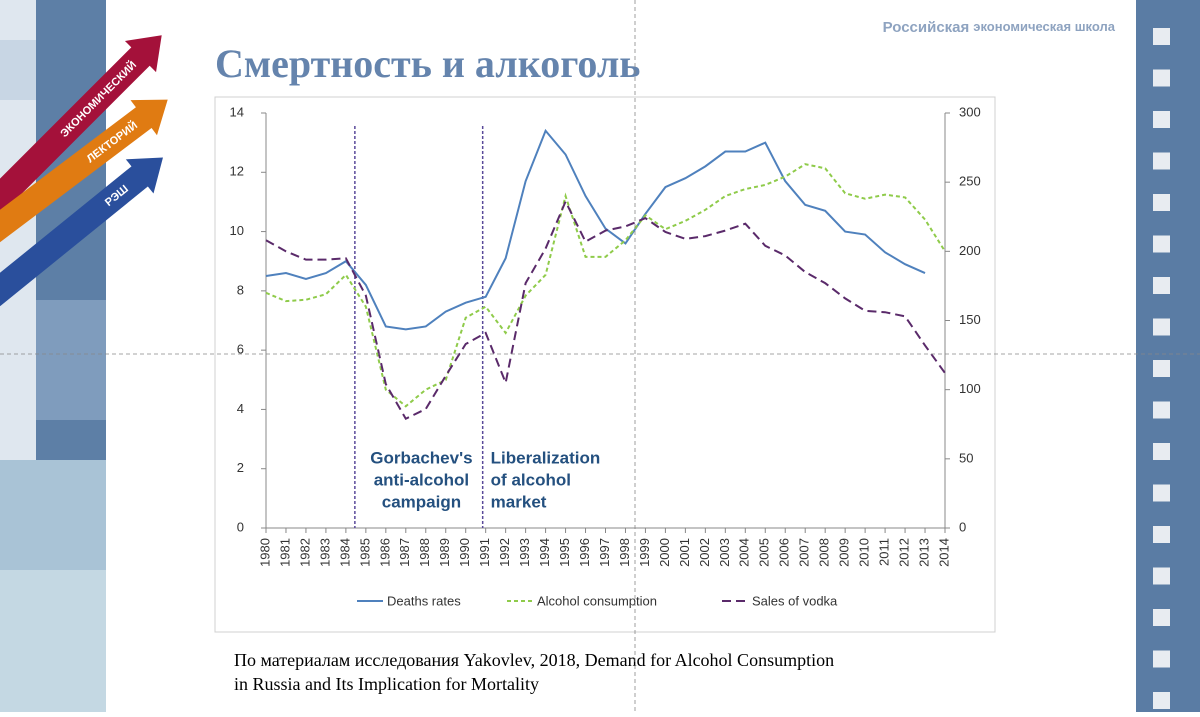  Describe the element at coordinates (240, 467) in the screenshot. I see `y-tick-label: 2` at that location.